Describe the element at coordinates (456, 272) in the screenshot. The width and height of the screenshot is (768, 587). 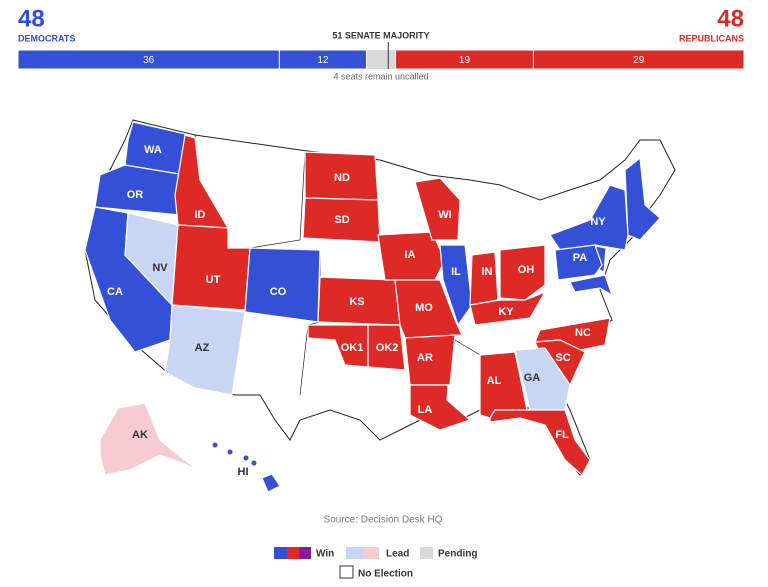
I see `state-label: IL` at that location.